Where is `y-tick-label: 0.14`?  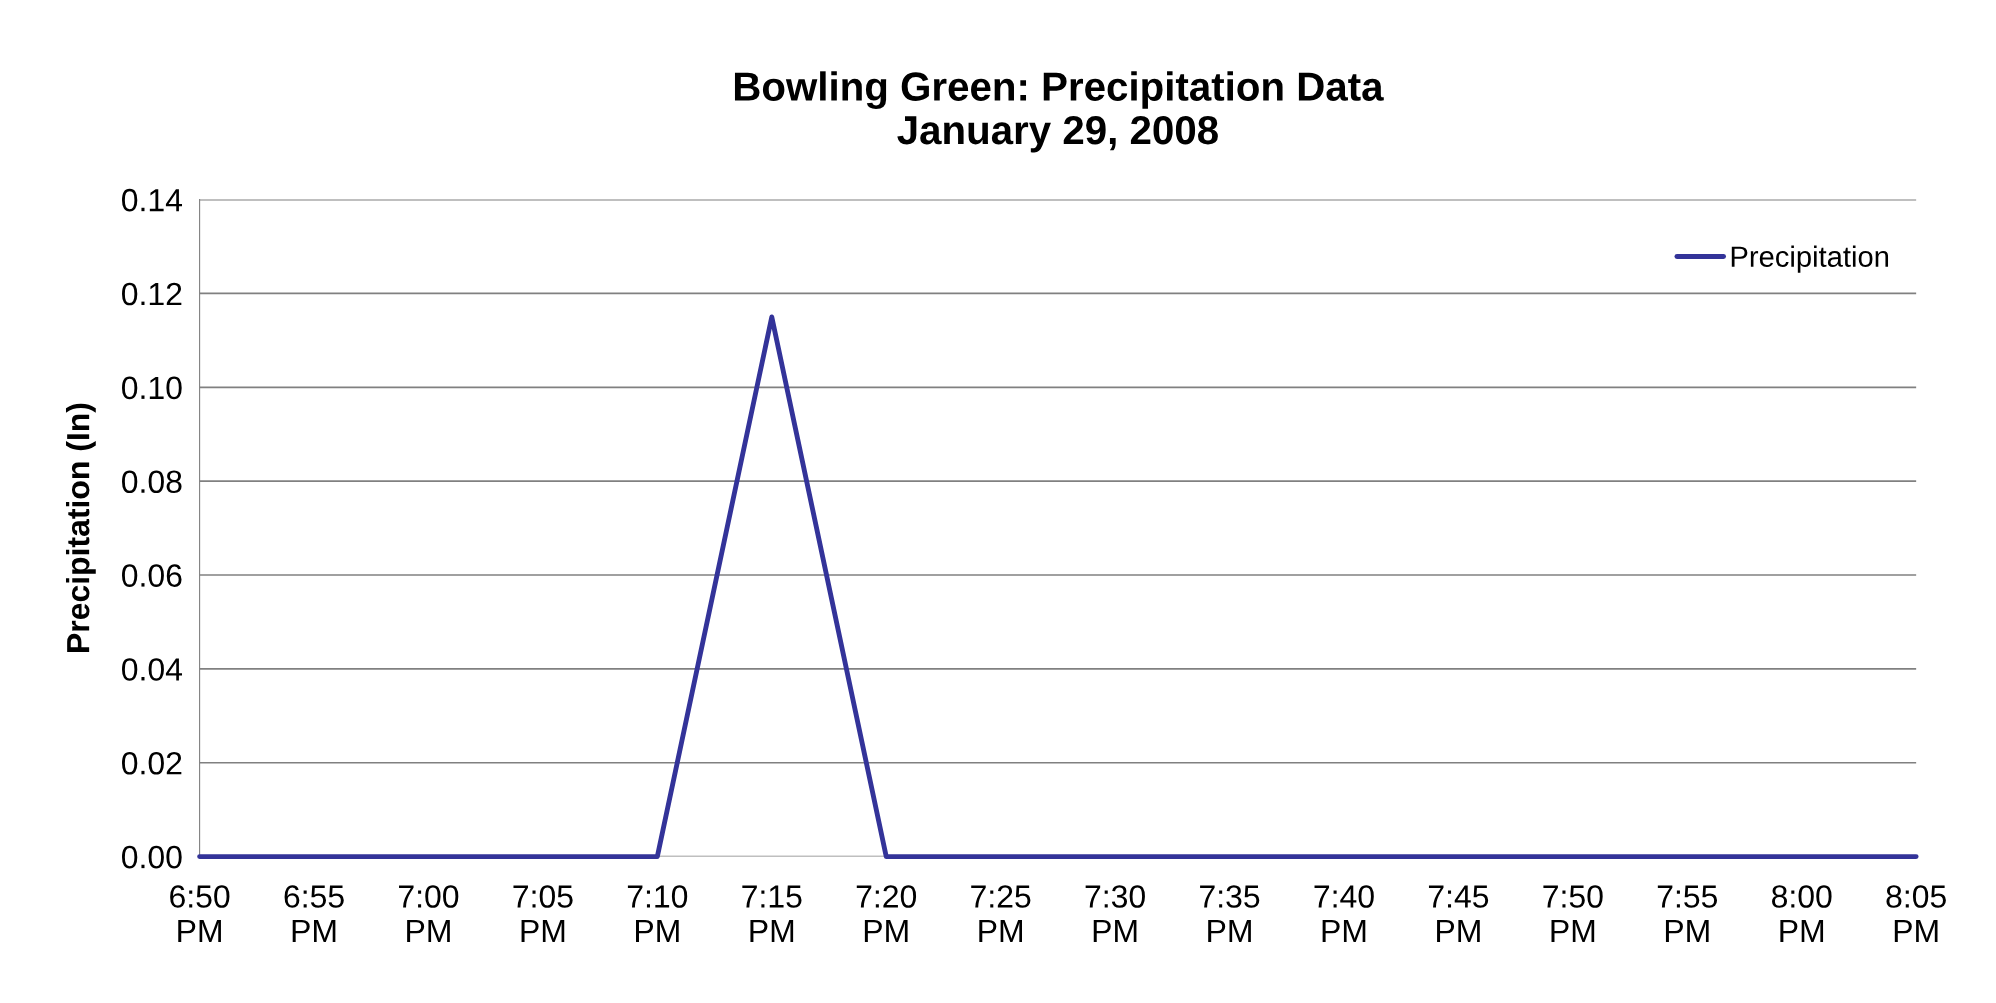
y-tick-label: 0.14 is located at coordinates (152, 200).